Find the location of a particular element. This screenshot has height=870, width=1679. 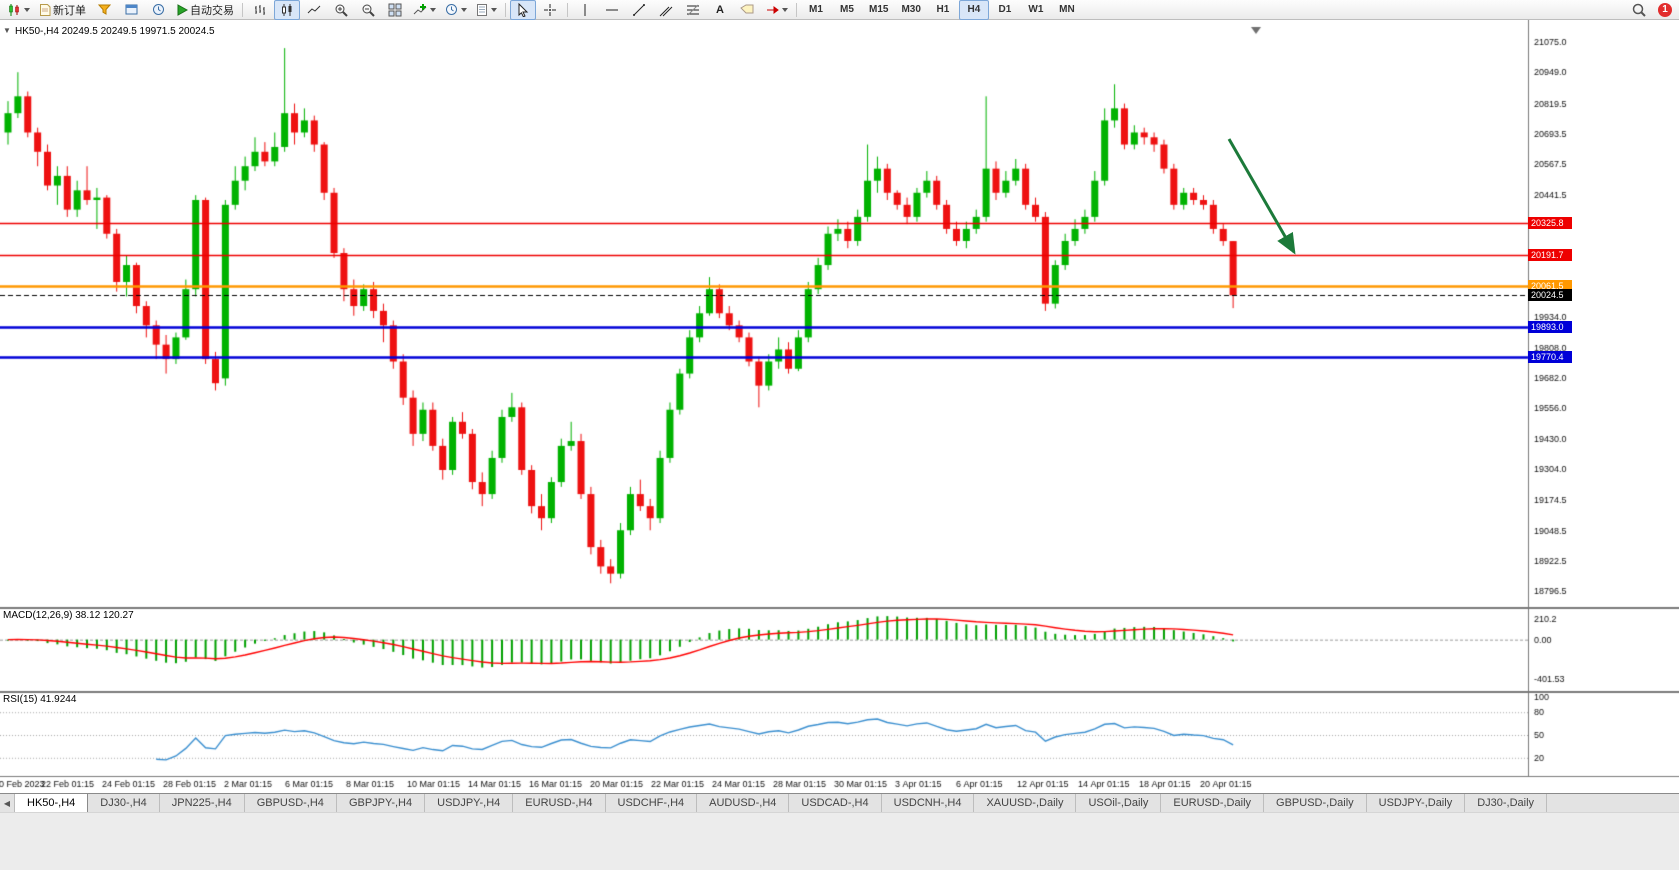

macd-label: MACD(12,26,9) 38.12 120.27 is located at coordinates (68, 615).